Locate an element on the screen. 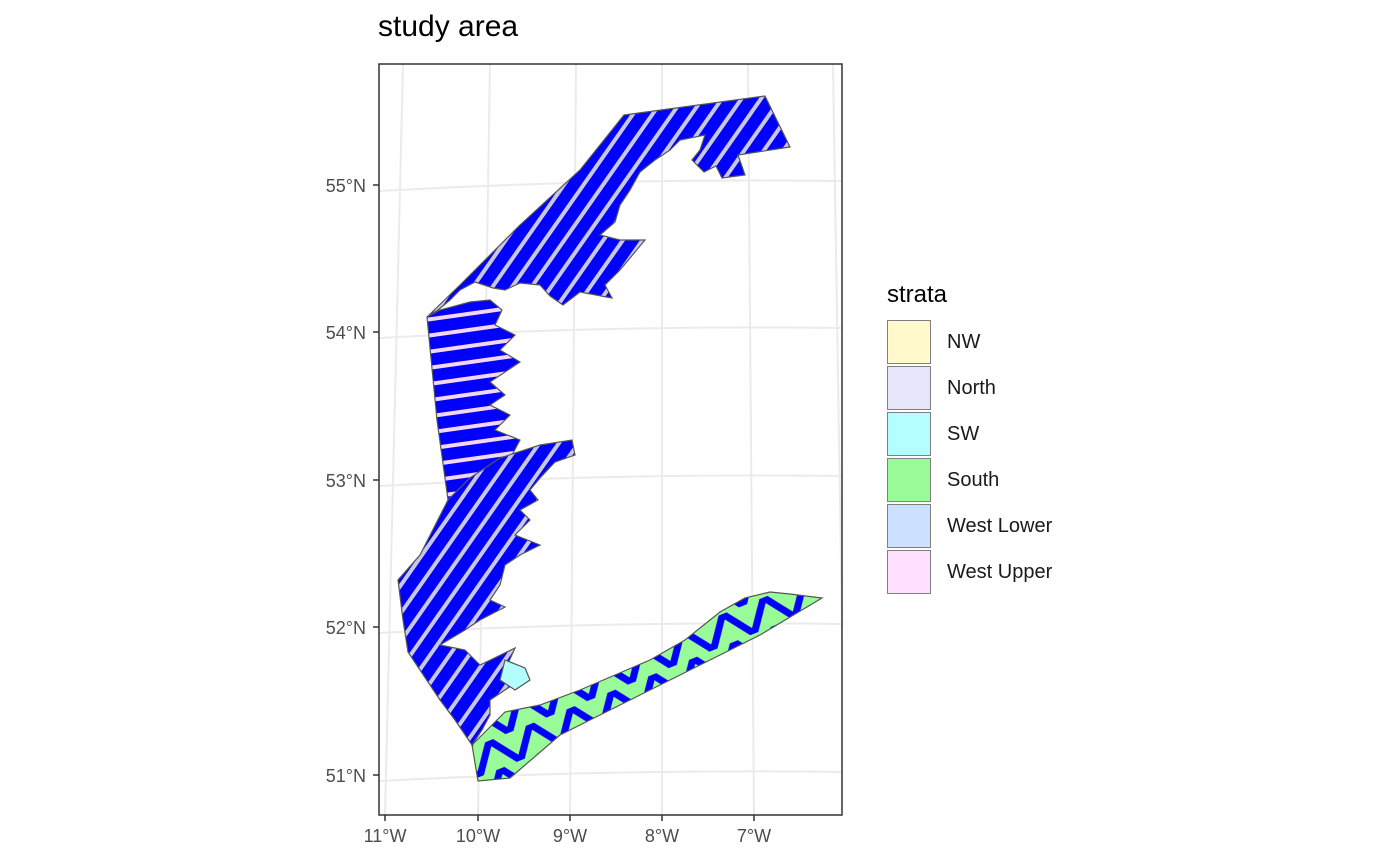 The width and height of the screenshot is (1400, 866). legend-item-north: North is located at coordinates (969, 388).